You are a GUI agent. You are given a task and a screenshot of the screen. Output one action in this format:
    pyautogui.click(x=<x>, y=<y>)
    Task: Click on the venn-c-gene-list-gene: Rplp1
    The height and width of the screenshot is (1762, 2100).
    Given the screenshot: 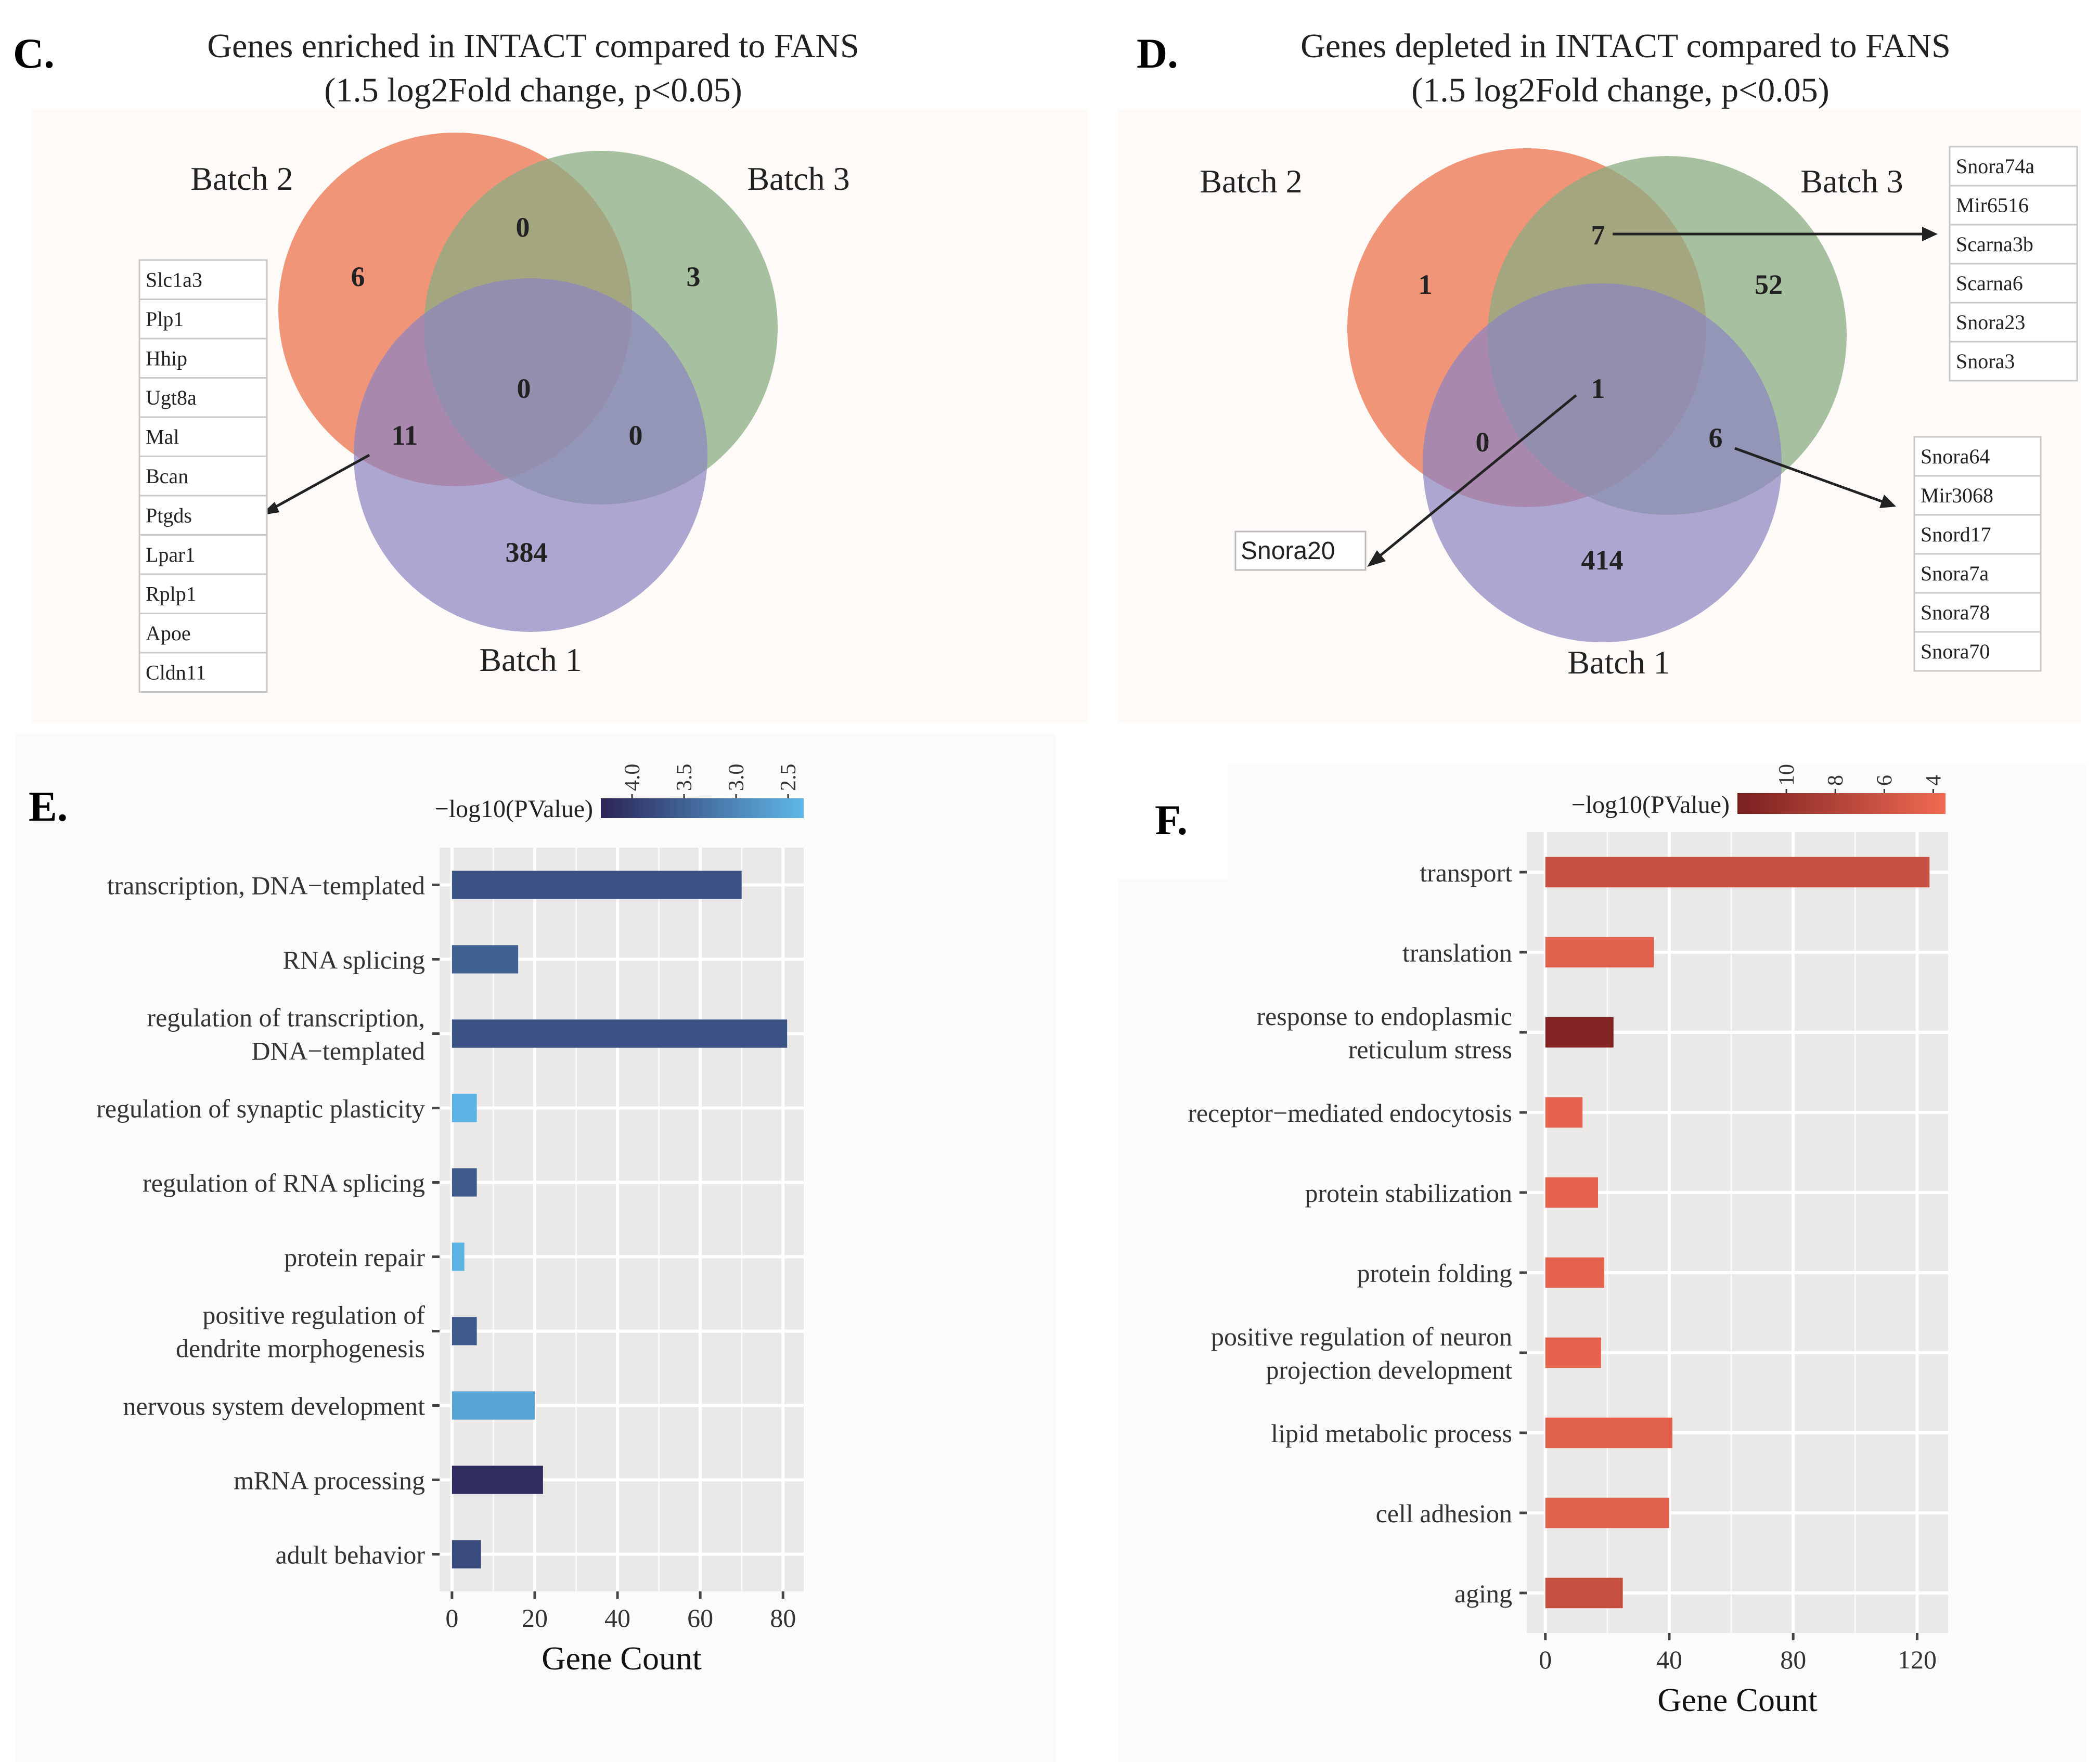 What is the action you would take?
    pyautogui.click(x=171, y=593)
    